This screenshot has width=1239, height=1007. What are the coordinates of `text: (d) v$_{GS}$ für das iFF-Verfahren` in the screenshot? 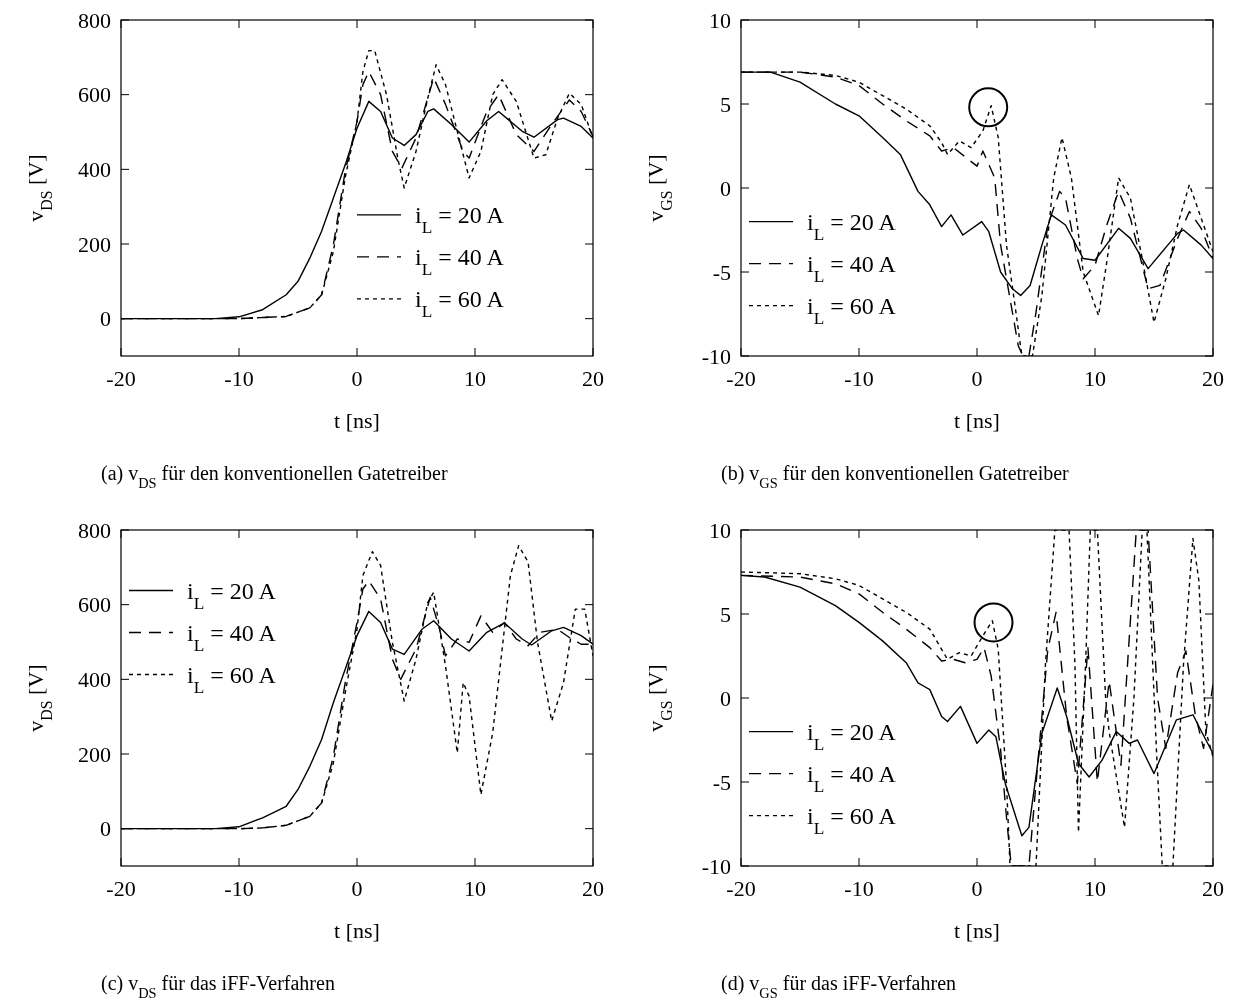 It's located at (839, 986).